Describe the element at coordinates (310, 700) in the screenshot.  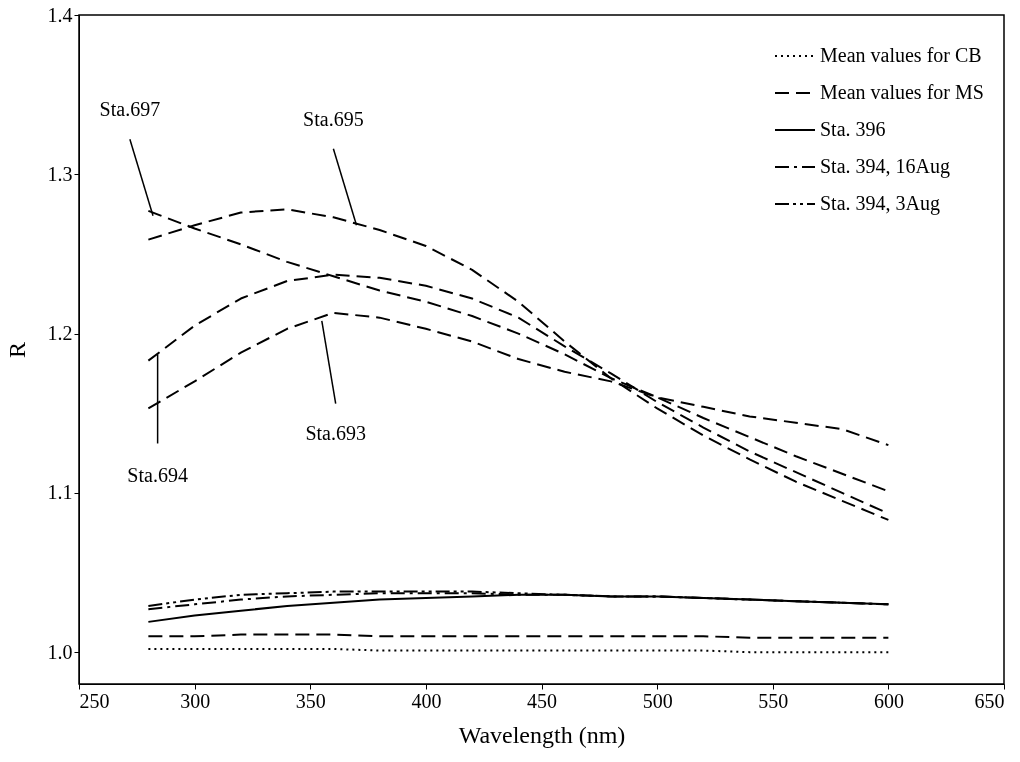
I see `x-tick-label: 350` at that location.